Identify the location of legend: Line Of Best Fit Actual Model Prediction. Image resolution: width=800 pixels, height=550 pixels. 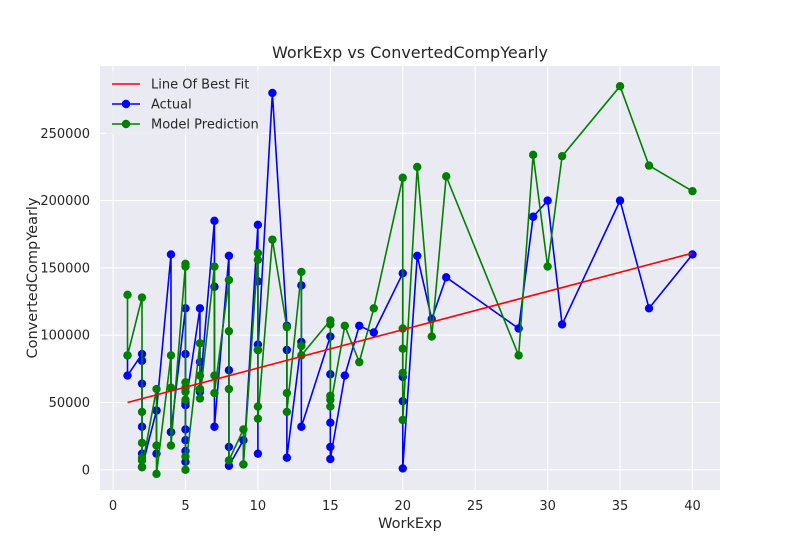
(184, 103).